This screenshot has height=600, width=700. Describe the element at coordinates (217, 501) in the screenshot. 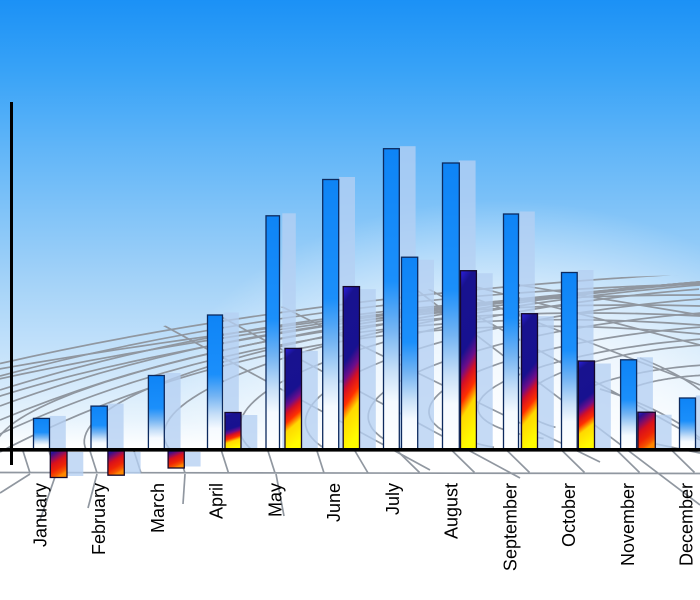

I see `svg-text: April` at that location.